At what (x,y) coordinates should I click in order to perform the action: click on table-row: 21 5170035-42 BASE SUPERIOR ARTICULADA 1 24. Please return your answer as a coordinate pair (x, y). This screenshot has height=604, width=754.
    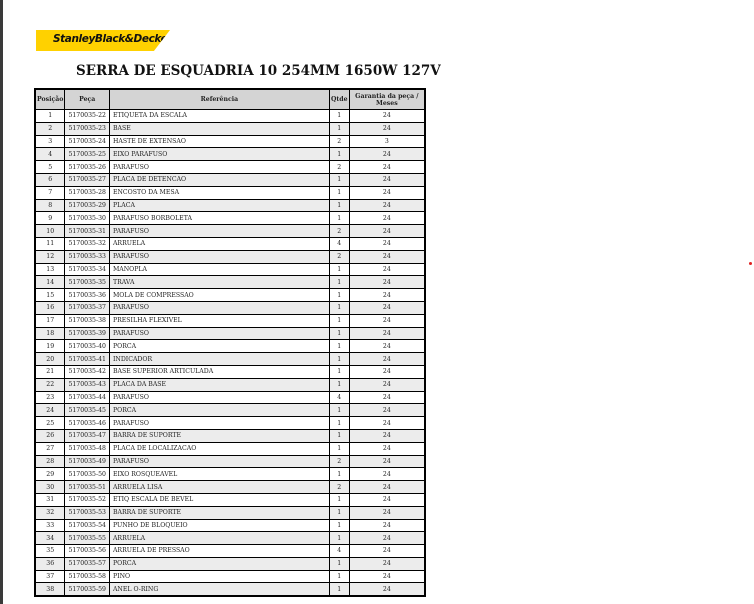
    Looking at the image, I should click on (230, 371).